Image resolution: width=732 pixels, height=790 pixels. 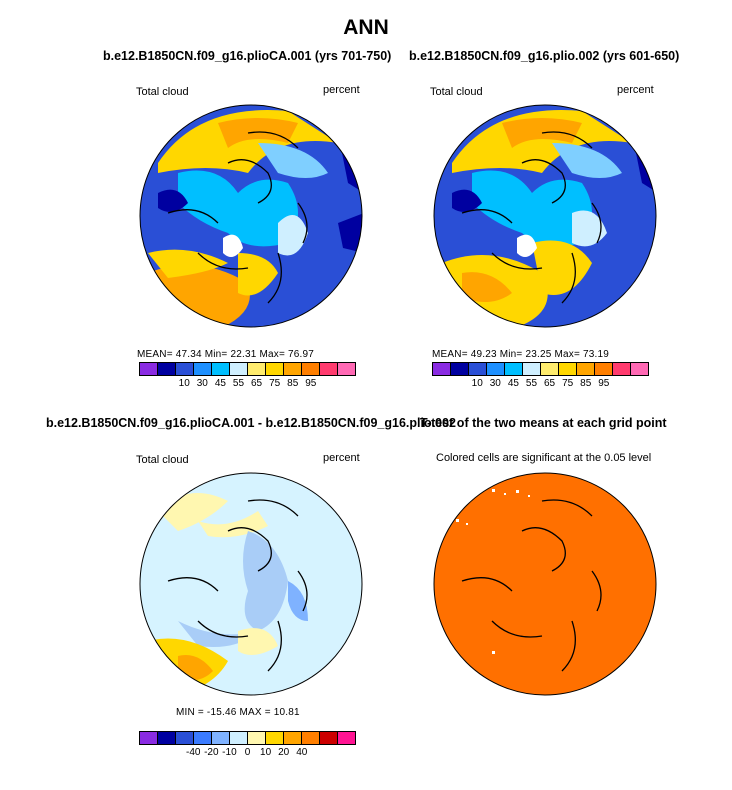 I want to click on panel-1-polar-map, so click(x=251, y=216).